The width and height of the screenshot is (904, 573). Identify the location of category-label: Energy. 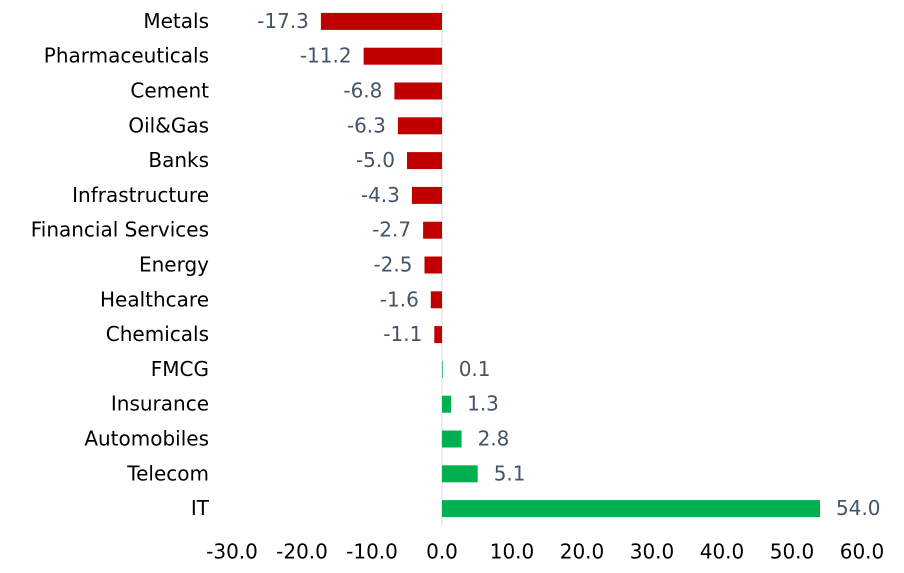
(174, 265).